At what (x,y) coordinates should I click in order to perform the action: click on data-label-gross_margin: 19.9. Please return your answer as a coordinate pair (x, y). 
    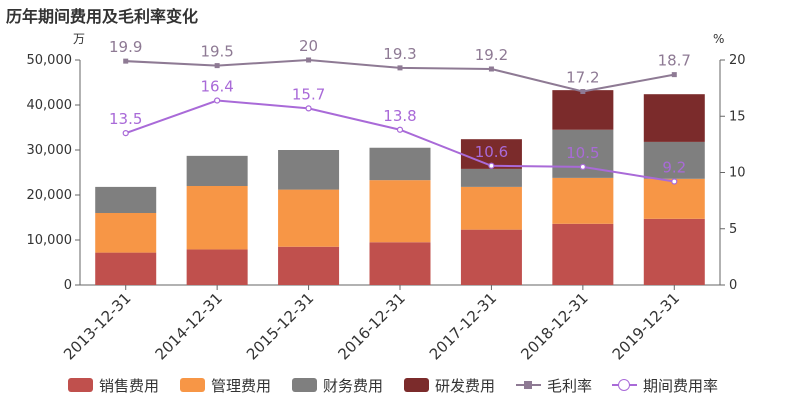
    Looking at the image, I should click on (125, 47).